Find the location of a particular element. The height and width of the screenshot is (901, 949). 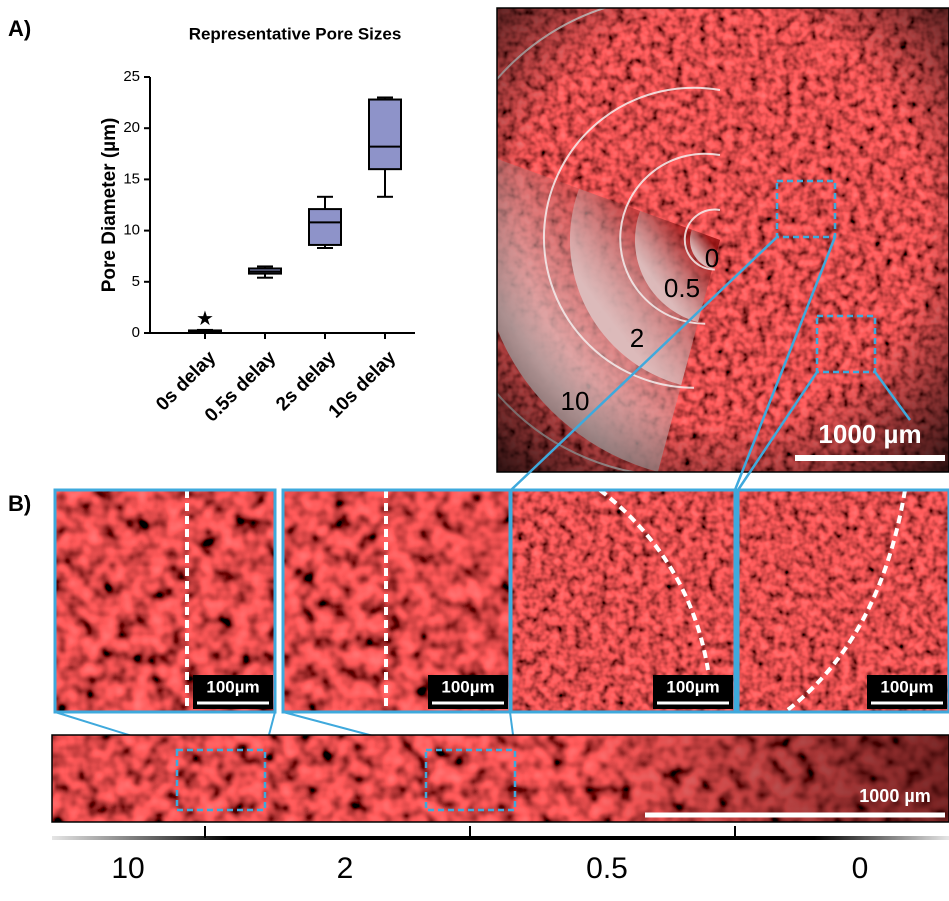

y-tick-label: 25 is located at coordinates (131, 76).